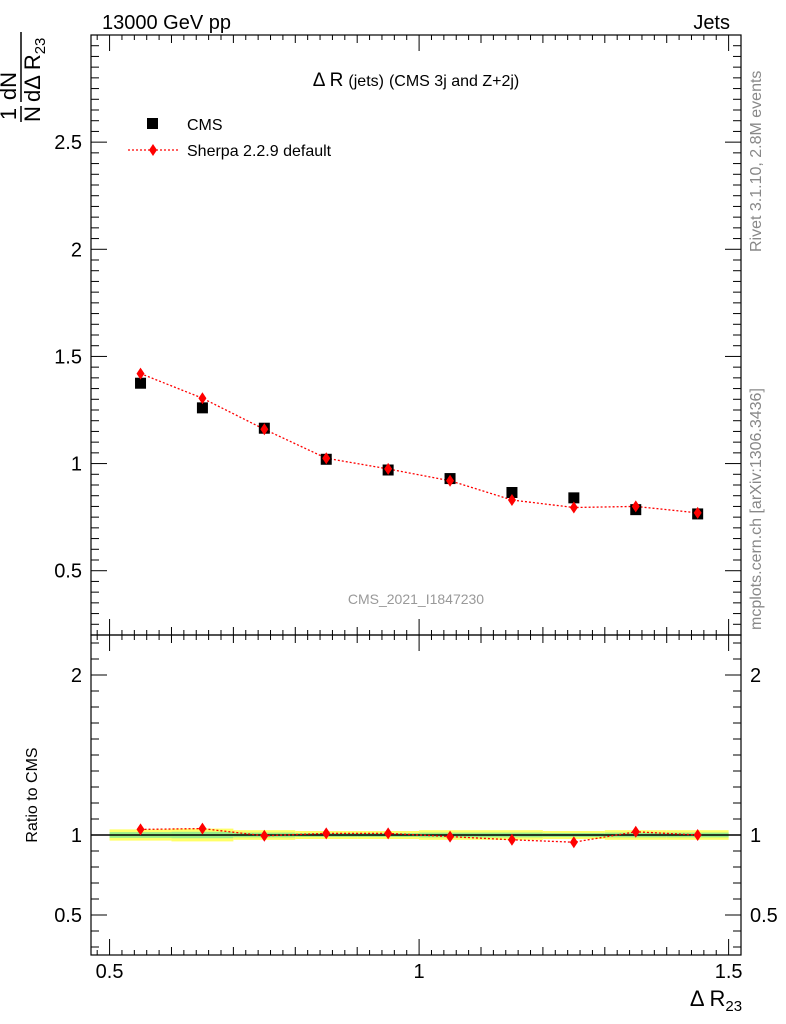 This screenshot has width=786, height=1024. What do you see at coordinates (729, 972) in the screenshot?
I see `x-tick-label: 1.5` at bounding box center [729, 972].